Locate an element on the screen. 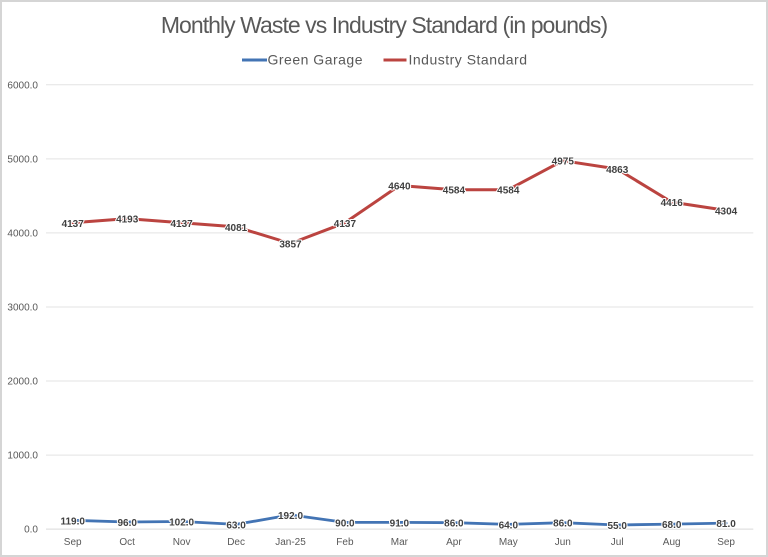 This screenshot has height=557, width=768. svg-text: 4863 is located at coordinates (617, 170).